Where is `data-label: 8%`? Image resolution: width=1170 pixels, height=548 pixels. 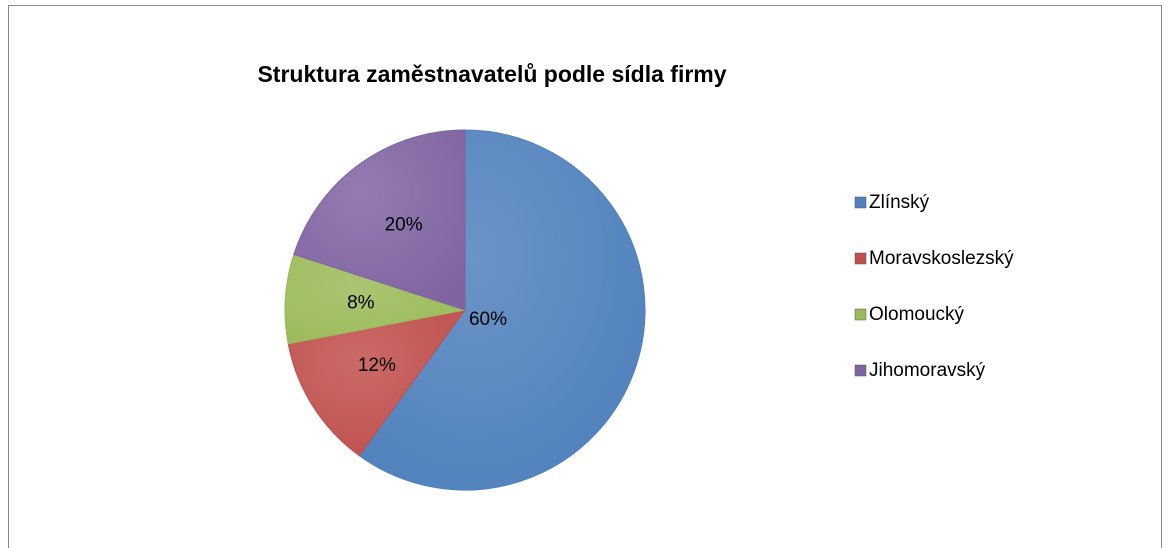
data-label: 8% is located at coordinates (361, 302).